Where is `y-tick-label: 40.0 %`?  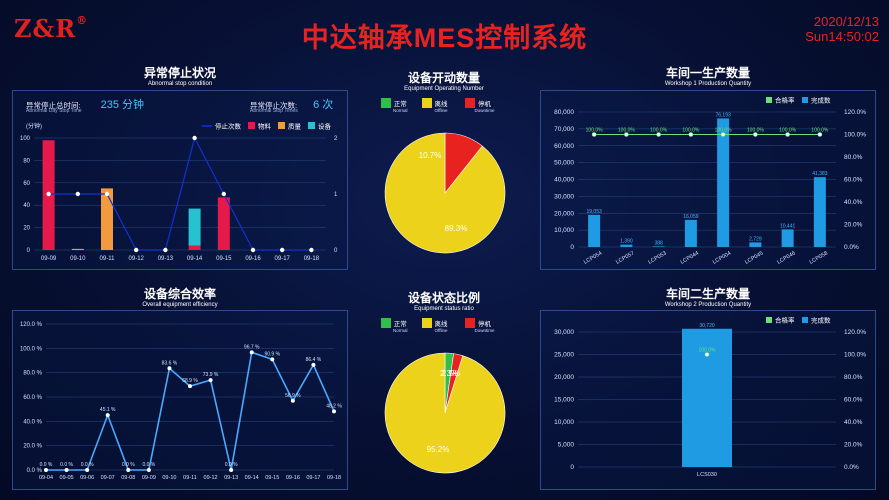
y-tick-label: 40.0 % is located at coordinates (32, 422).